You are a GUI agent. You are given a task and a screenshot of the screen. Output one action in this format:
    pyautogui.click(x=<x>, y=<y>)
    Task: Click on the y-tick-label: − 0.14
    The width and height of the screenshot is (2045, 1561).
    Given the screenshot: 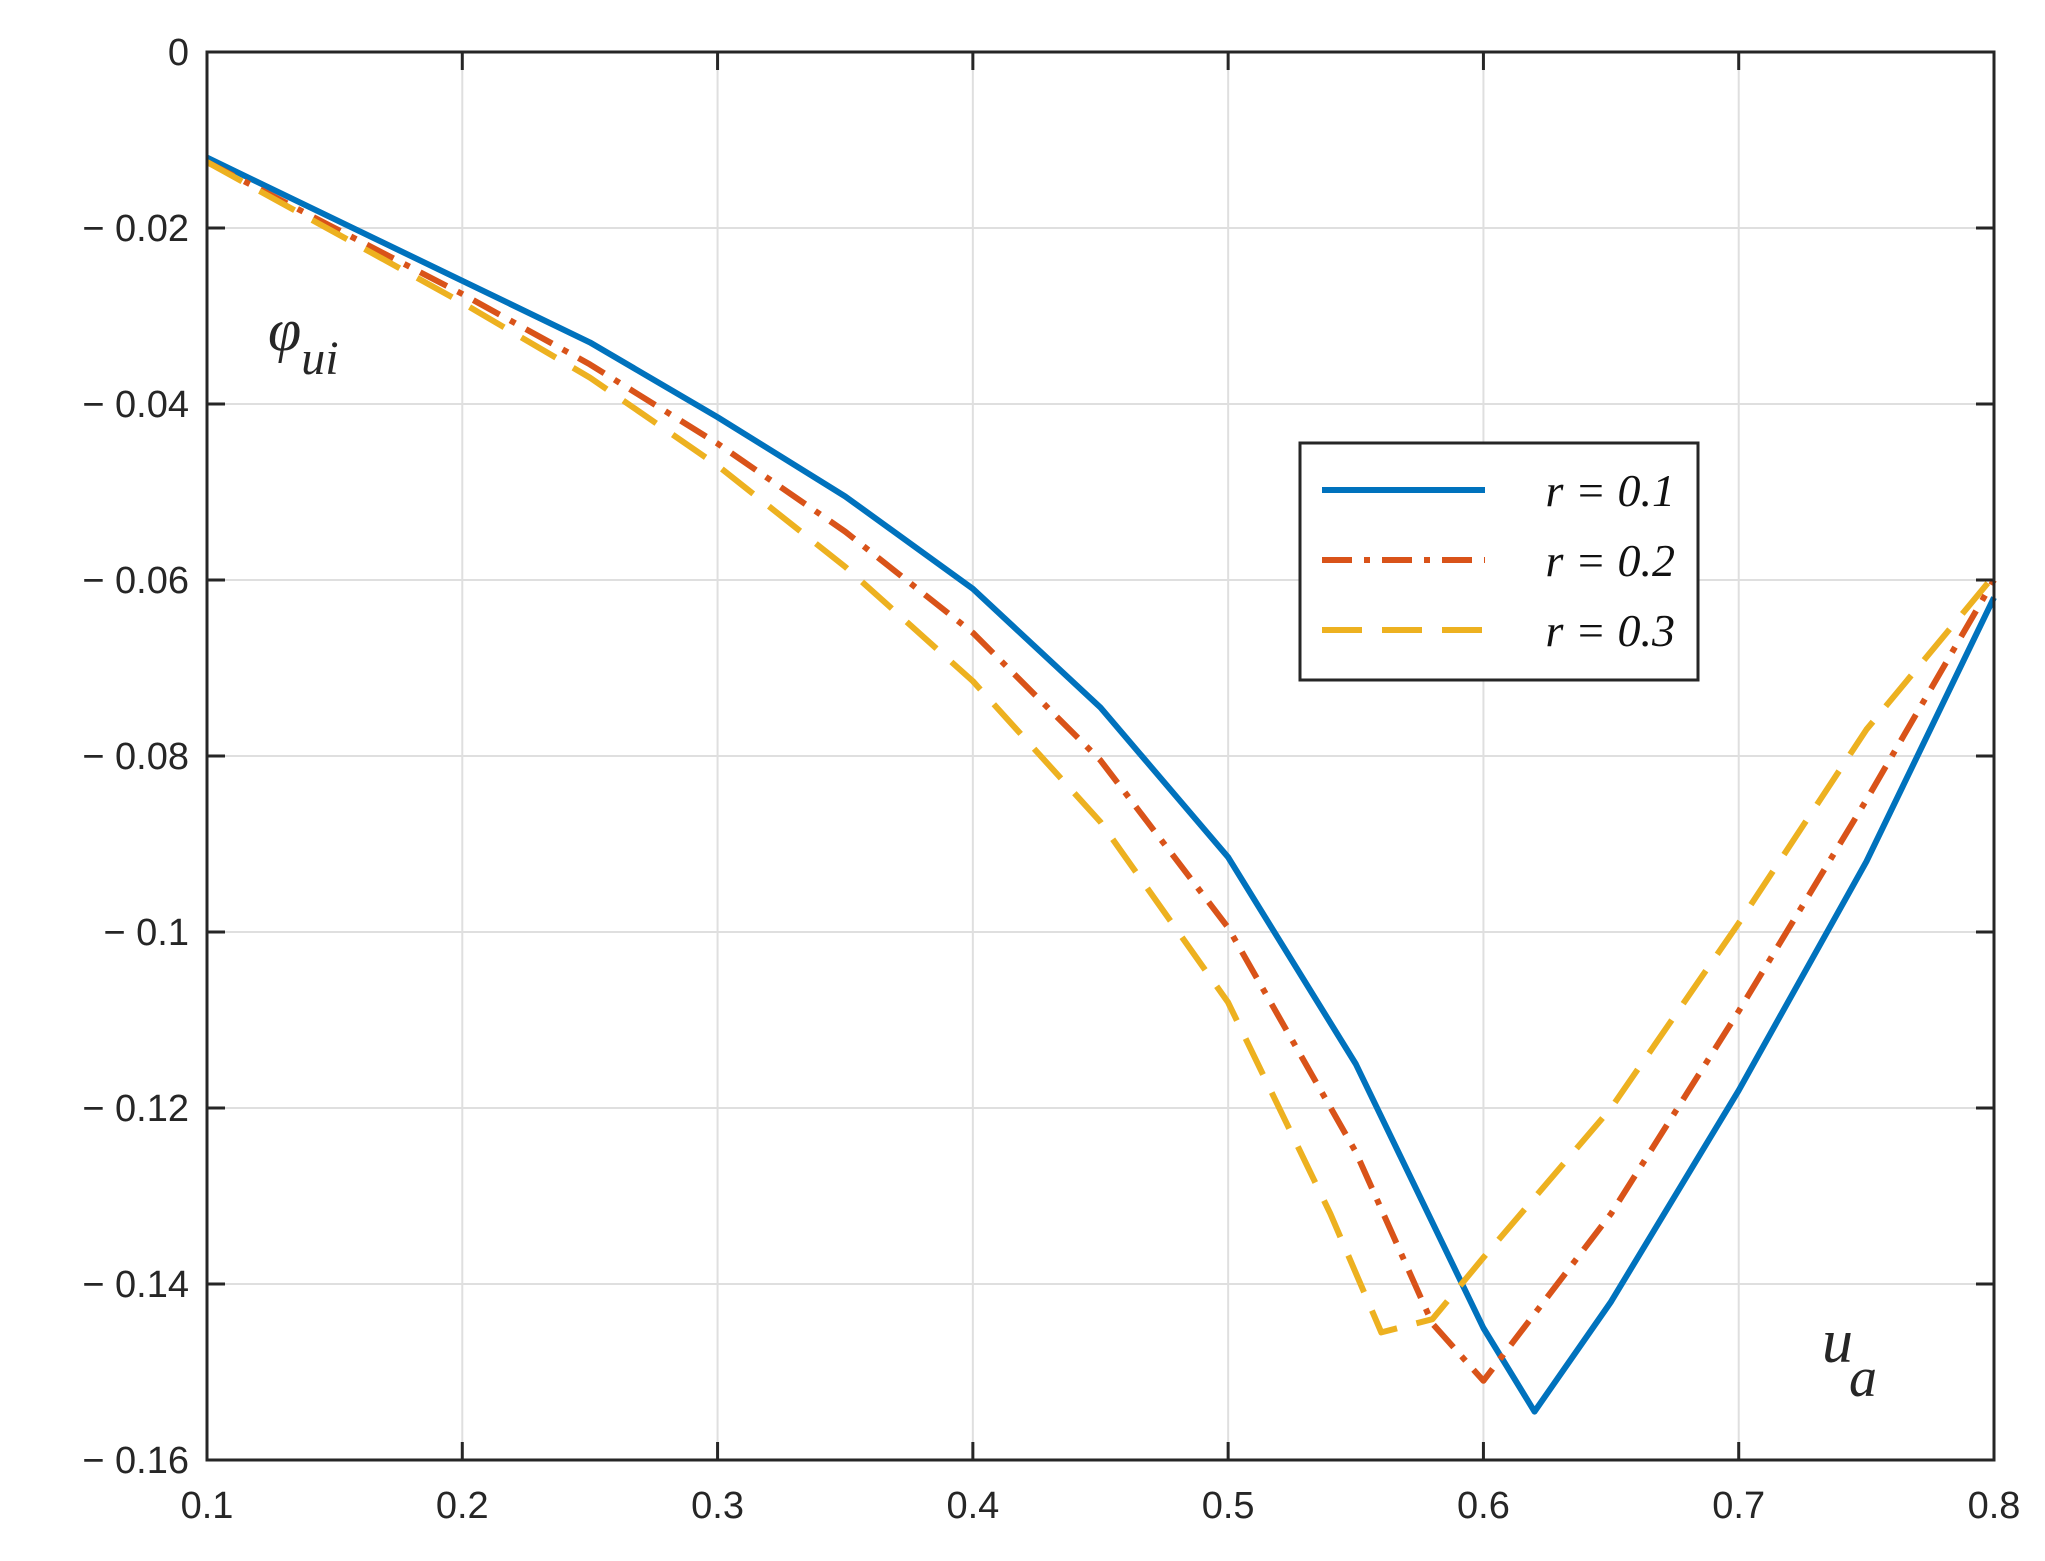 What is the action you would take?
    pyautogui.click(x=135, y=1285)
    